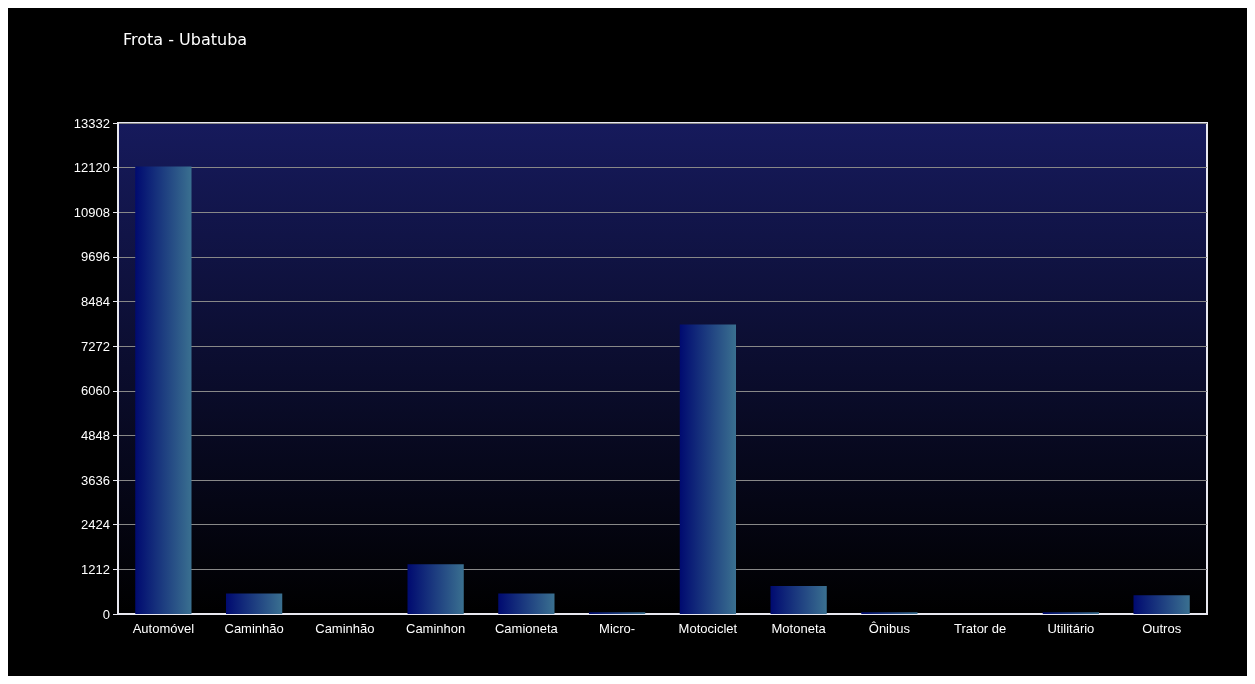 This screenshot has width=1255, height=684. What do you see at coordinates (435, 628) in the screenshot?
I see `x-tick-label: Caminhon` at bounding box center [435, 628].